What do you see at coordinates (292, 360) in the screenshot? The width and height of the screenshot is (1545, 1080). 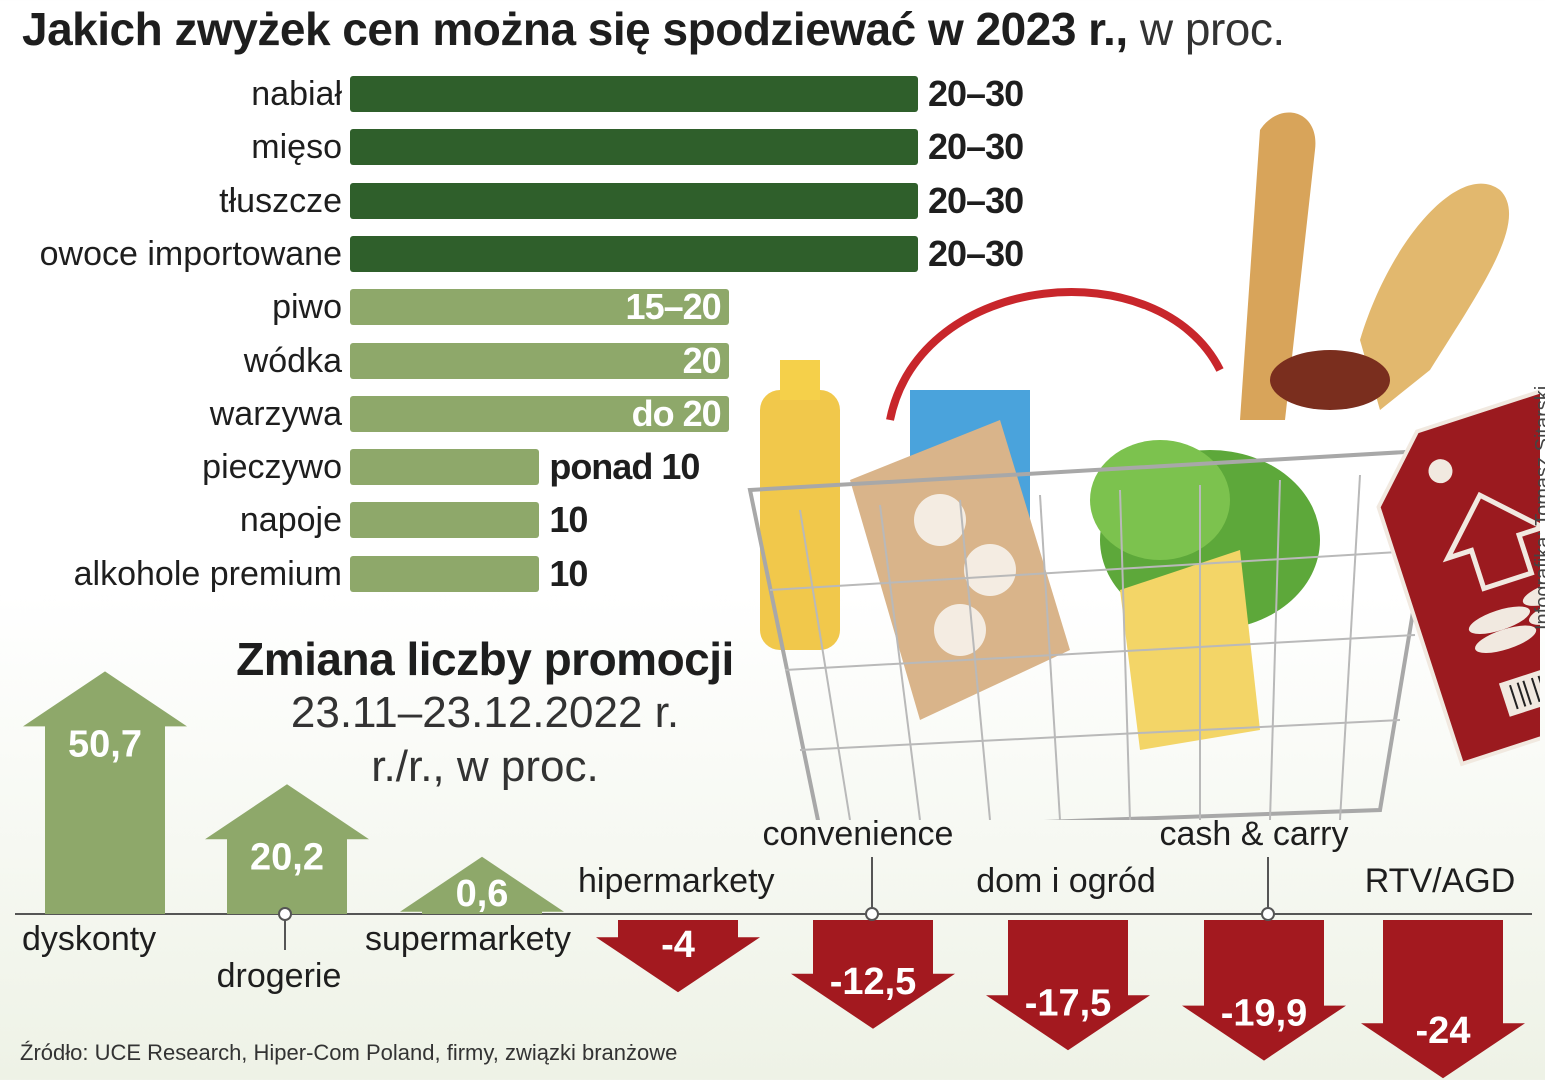 I see `category-label: wódka` at bounding box center [292, 360].